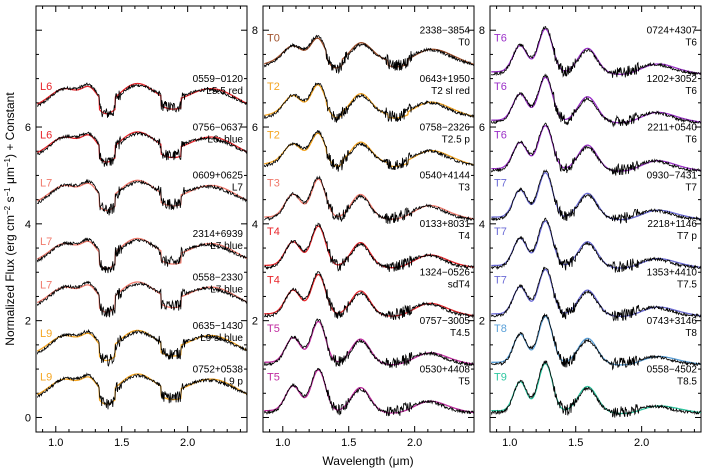 This screenshot has width=708, height=472. Describe the element at coordinates (450, 91) in the screenshot. I see `object-description: T2 sl red` at that location.